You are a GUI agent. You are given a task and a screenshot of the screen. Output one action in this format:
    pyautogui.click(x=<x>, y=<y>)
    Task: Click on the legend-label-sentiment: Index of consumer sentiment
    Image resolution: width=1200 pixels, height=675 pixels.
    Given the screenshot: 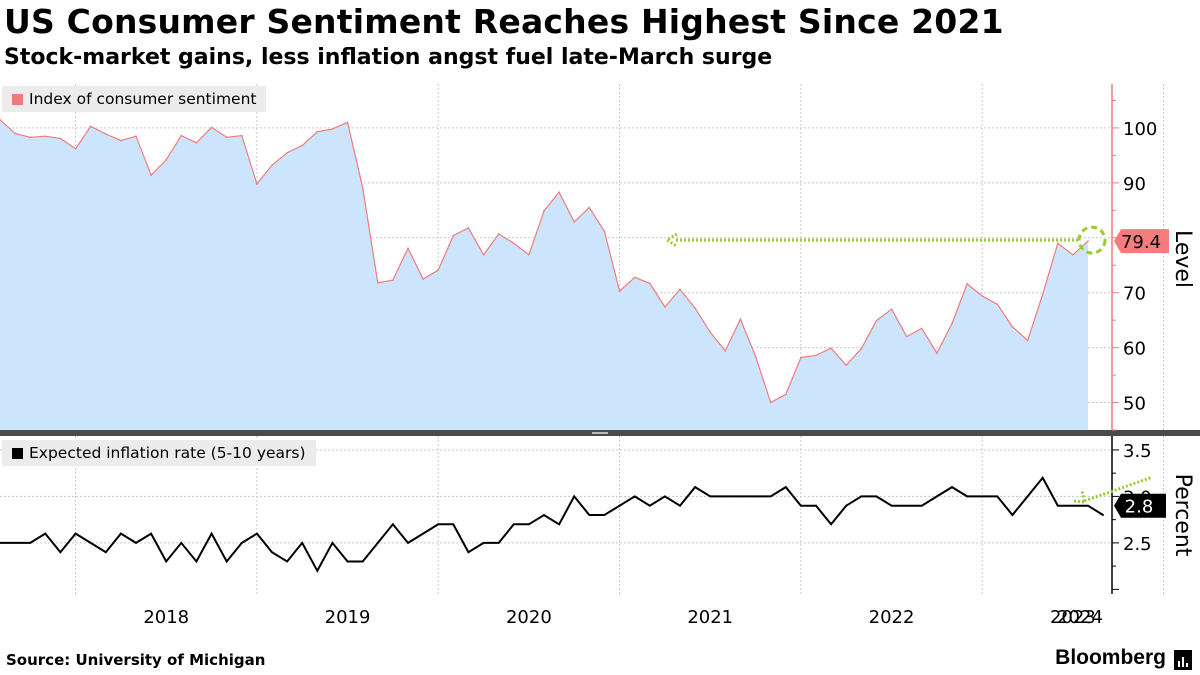 What is the action you would take?
    pyautogui.click(x=143, y=99)
    